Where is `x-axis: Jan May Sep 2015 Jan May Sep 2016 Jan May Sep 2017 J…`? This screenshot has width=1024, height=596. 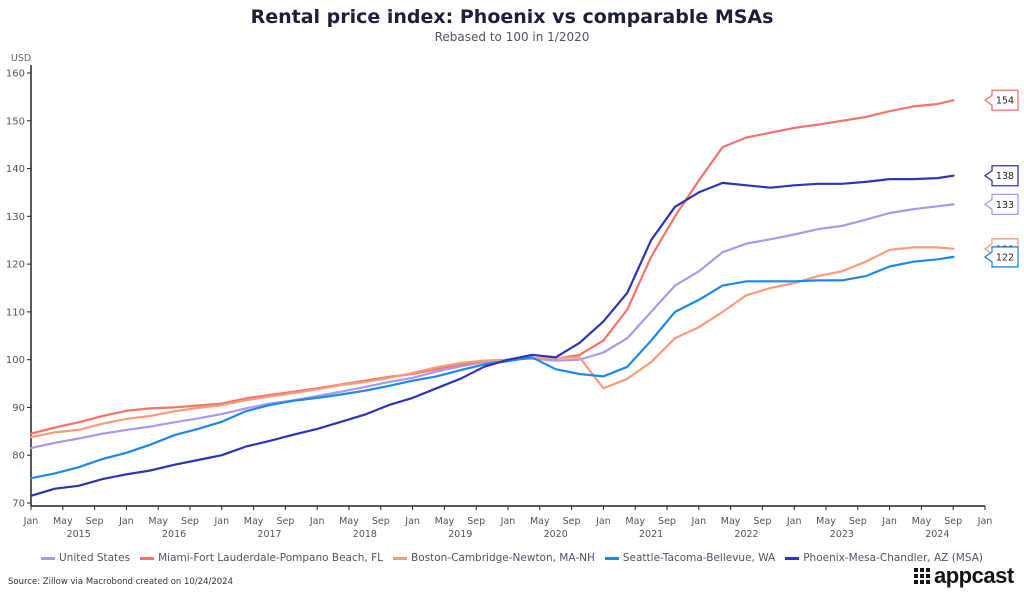
x-axis: Jan May Sep 2015 Jan May Sep 2016 Jan May Sep 2017 J… is located at coordinates (508, 522).